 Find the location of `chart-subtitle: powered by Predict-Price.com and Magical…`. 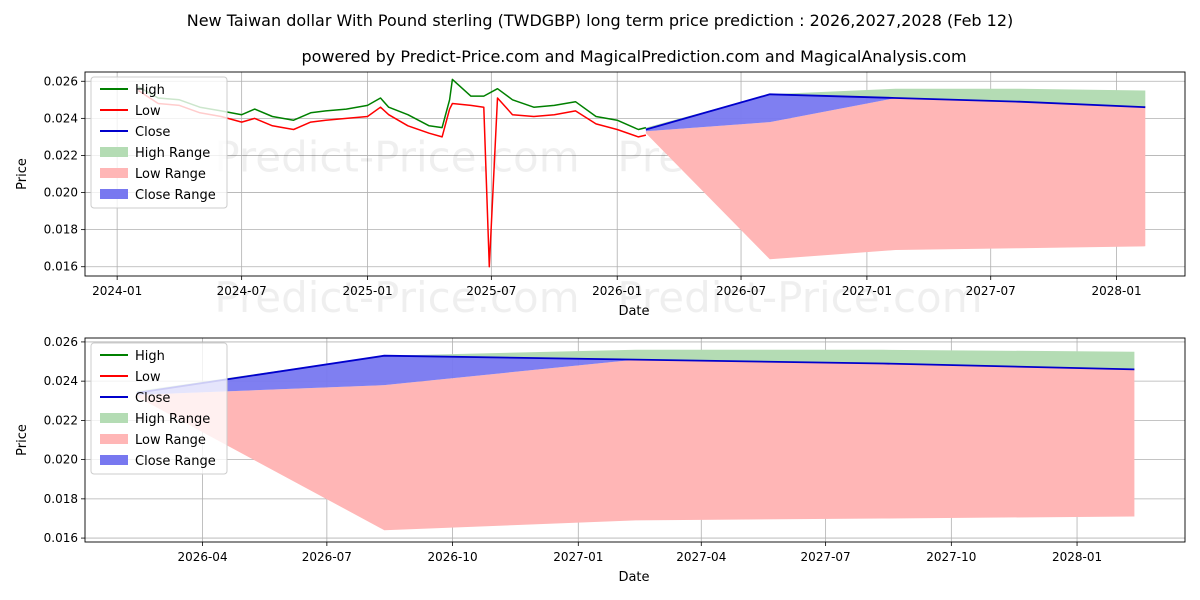

chart-subtitle: powered by Predict-Price.com and Magical… is located at coordinates (633, 56).